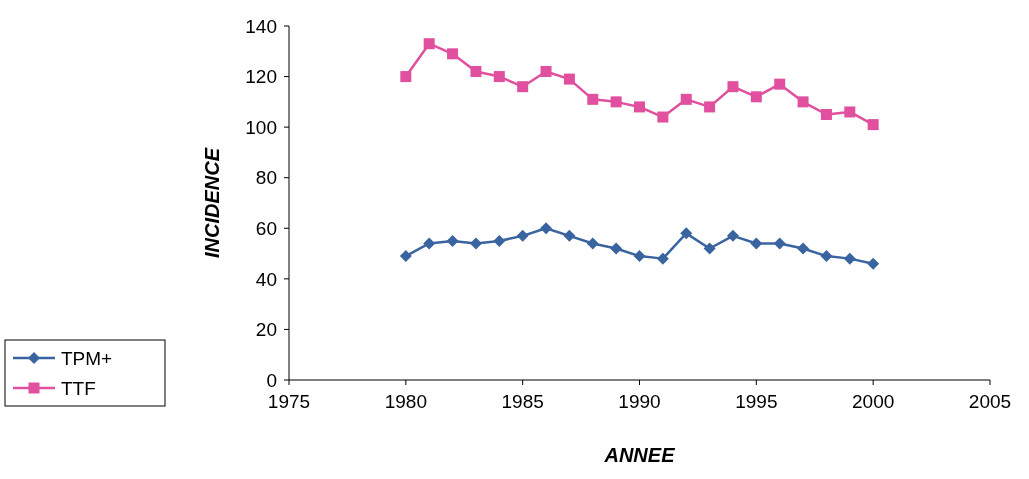  What do you see at coordinates (639, 401) in the screenshot?
I see `x-tick-label: 1990` at bounding box center [639, 401].